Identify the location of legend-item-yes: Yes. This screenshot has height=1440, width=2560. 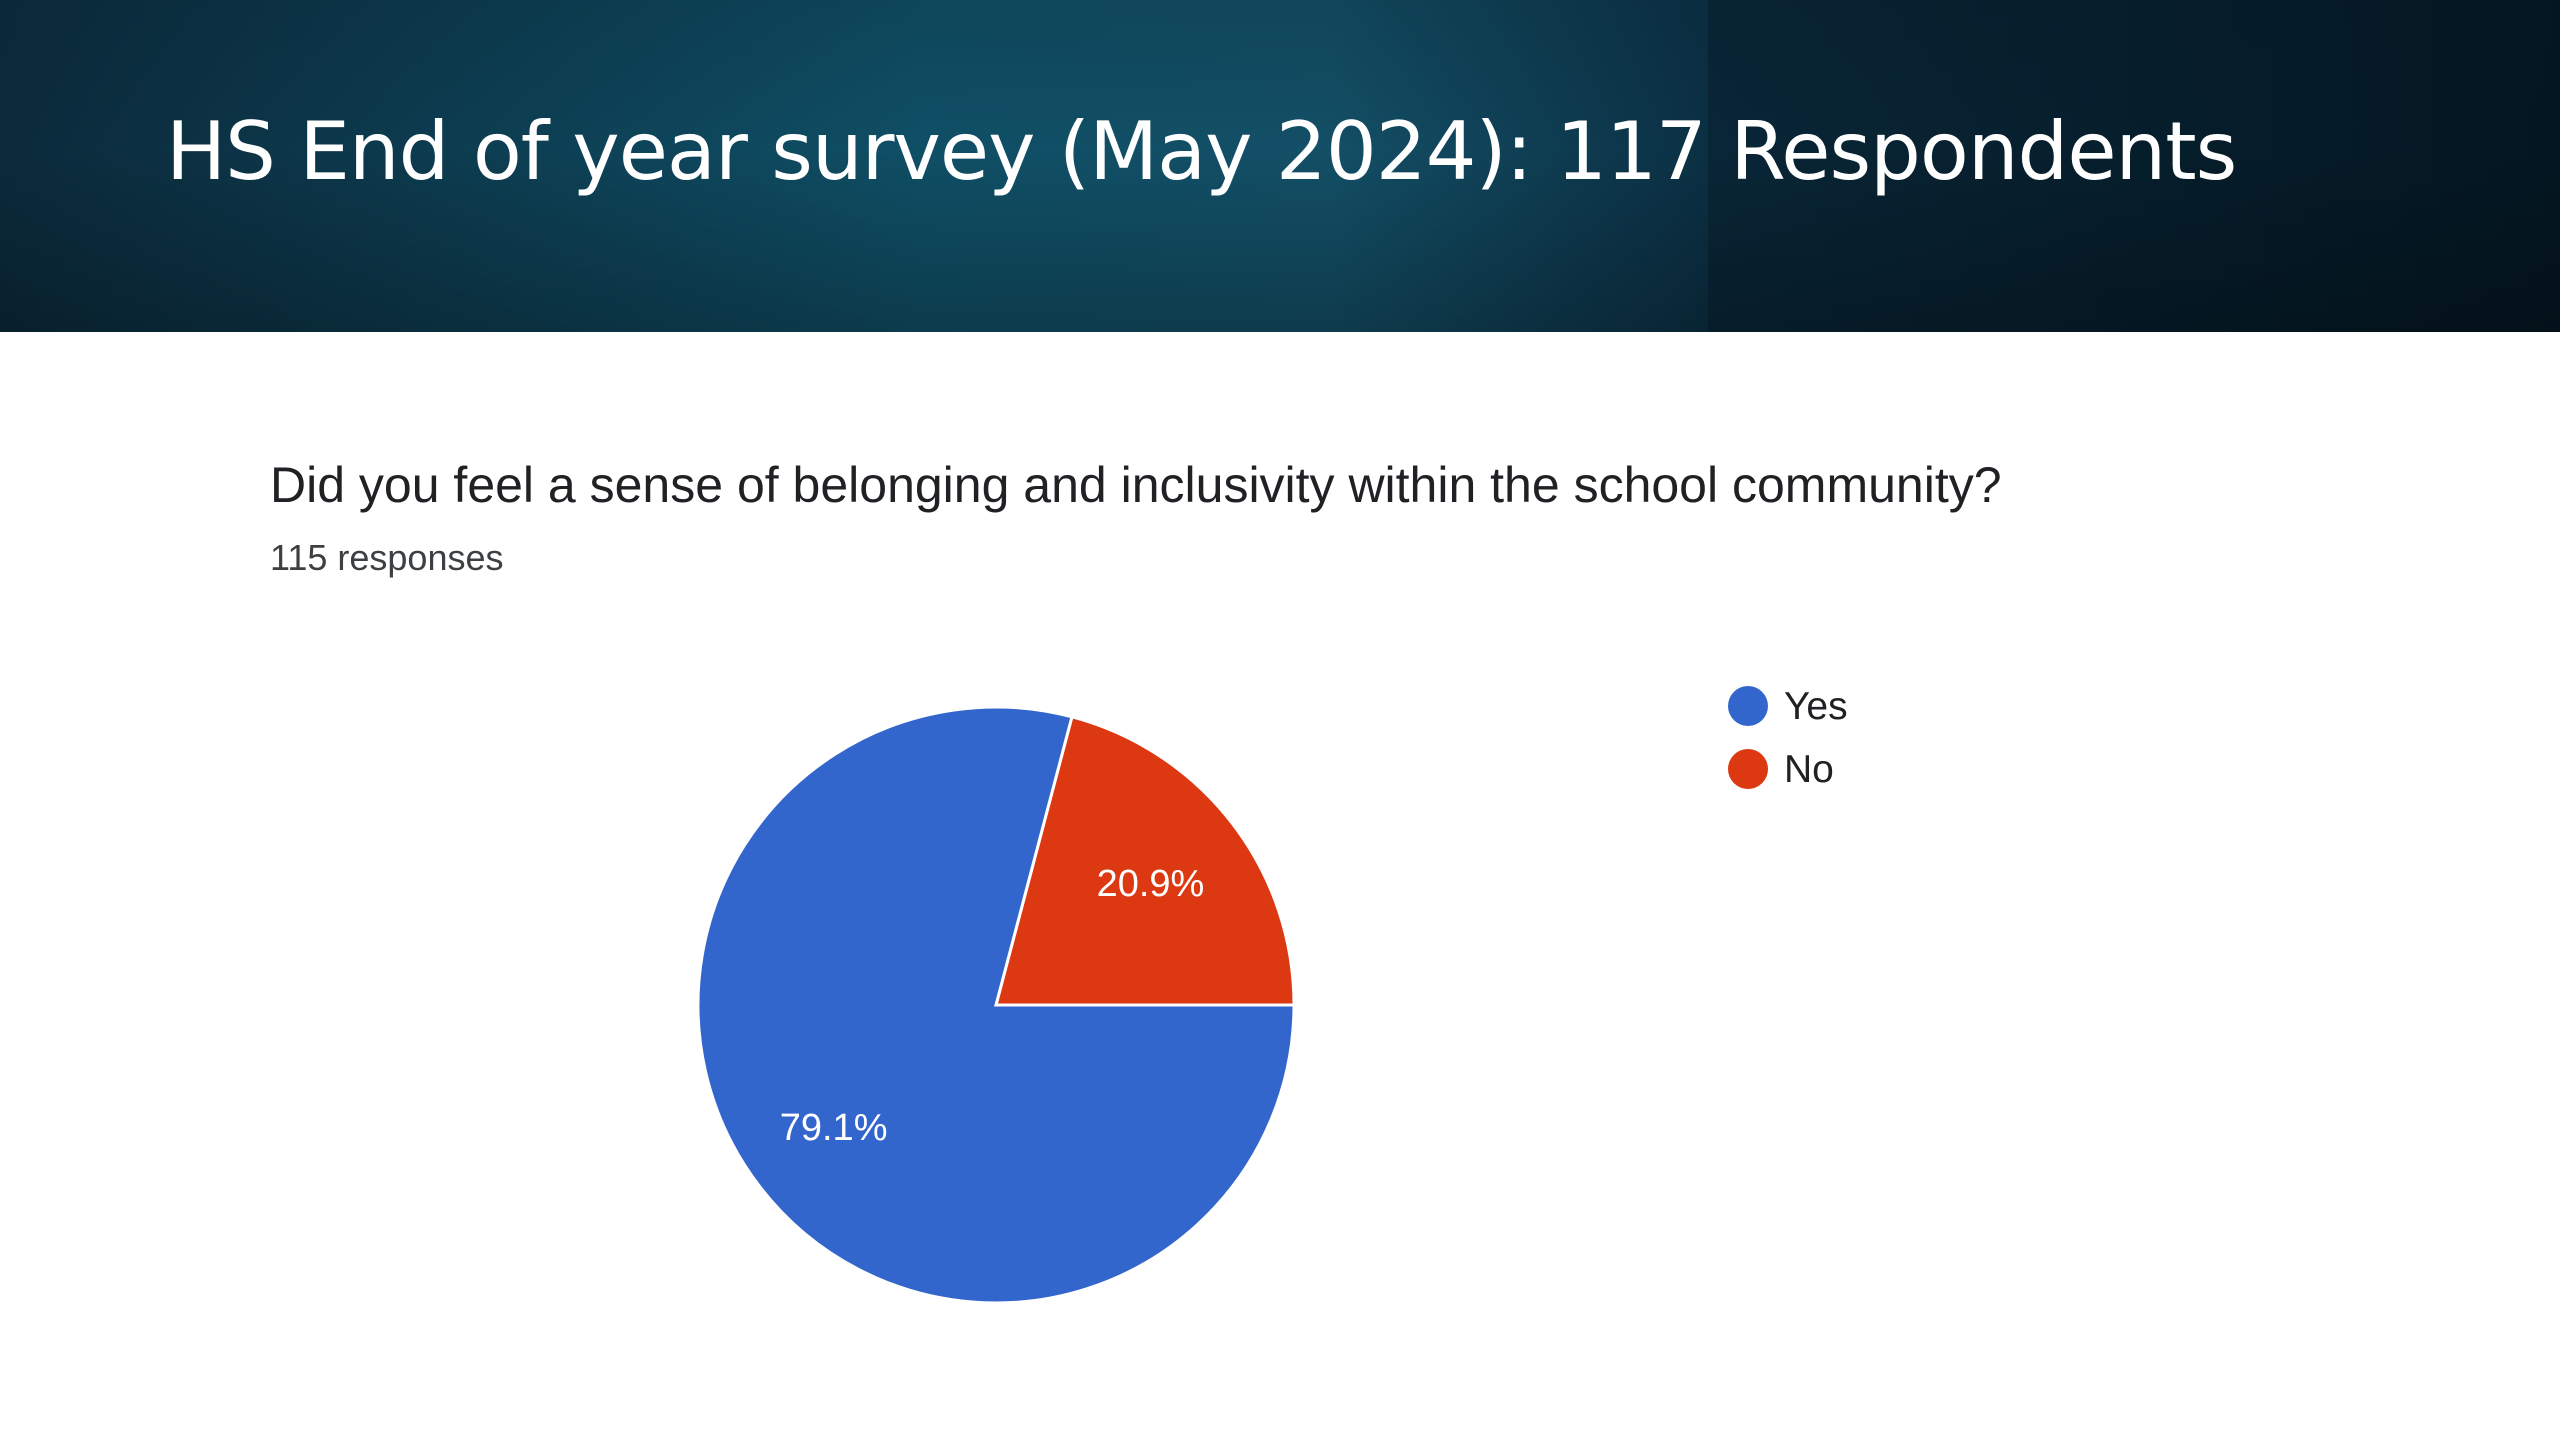
(1788, 706).